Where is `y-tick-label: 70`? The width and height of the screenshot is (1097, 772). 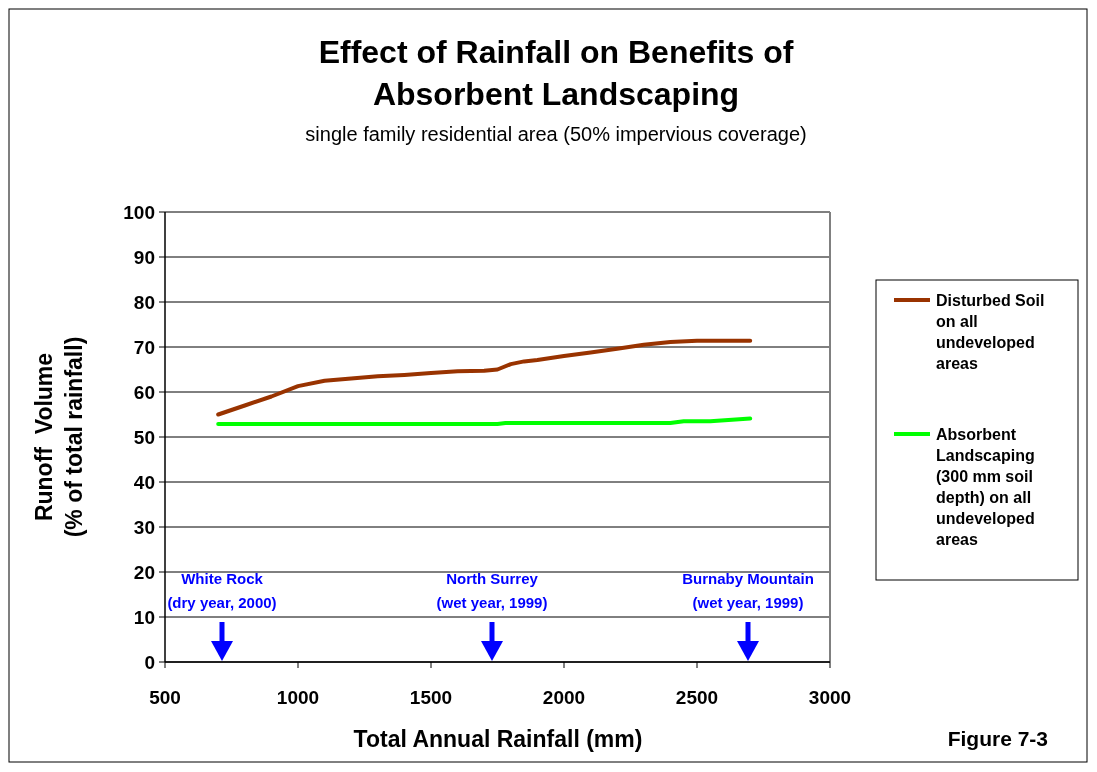 y-tick-label: 70 is located at coordinates (144, 347).